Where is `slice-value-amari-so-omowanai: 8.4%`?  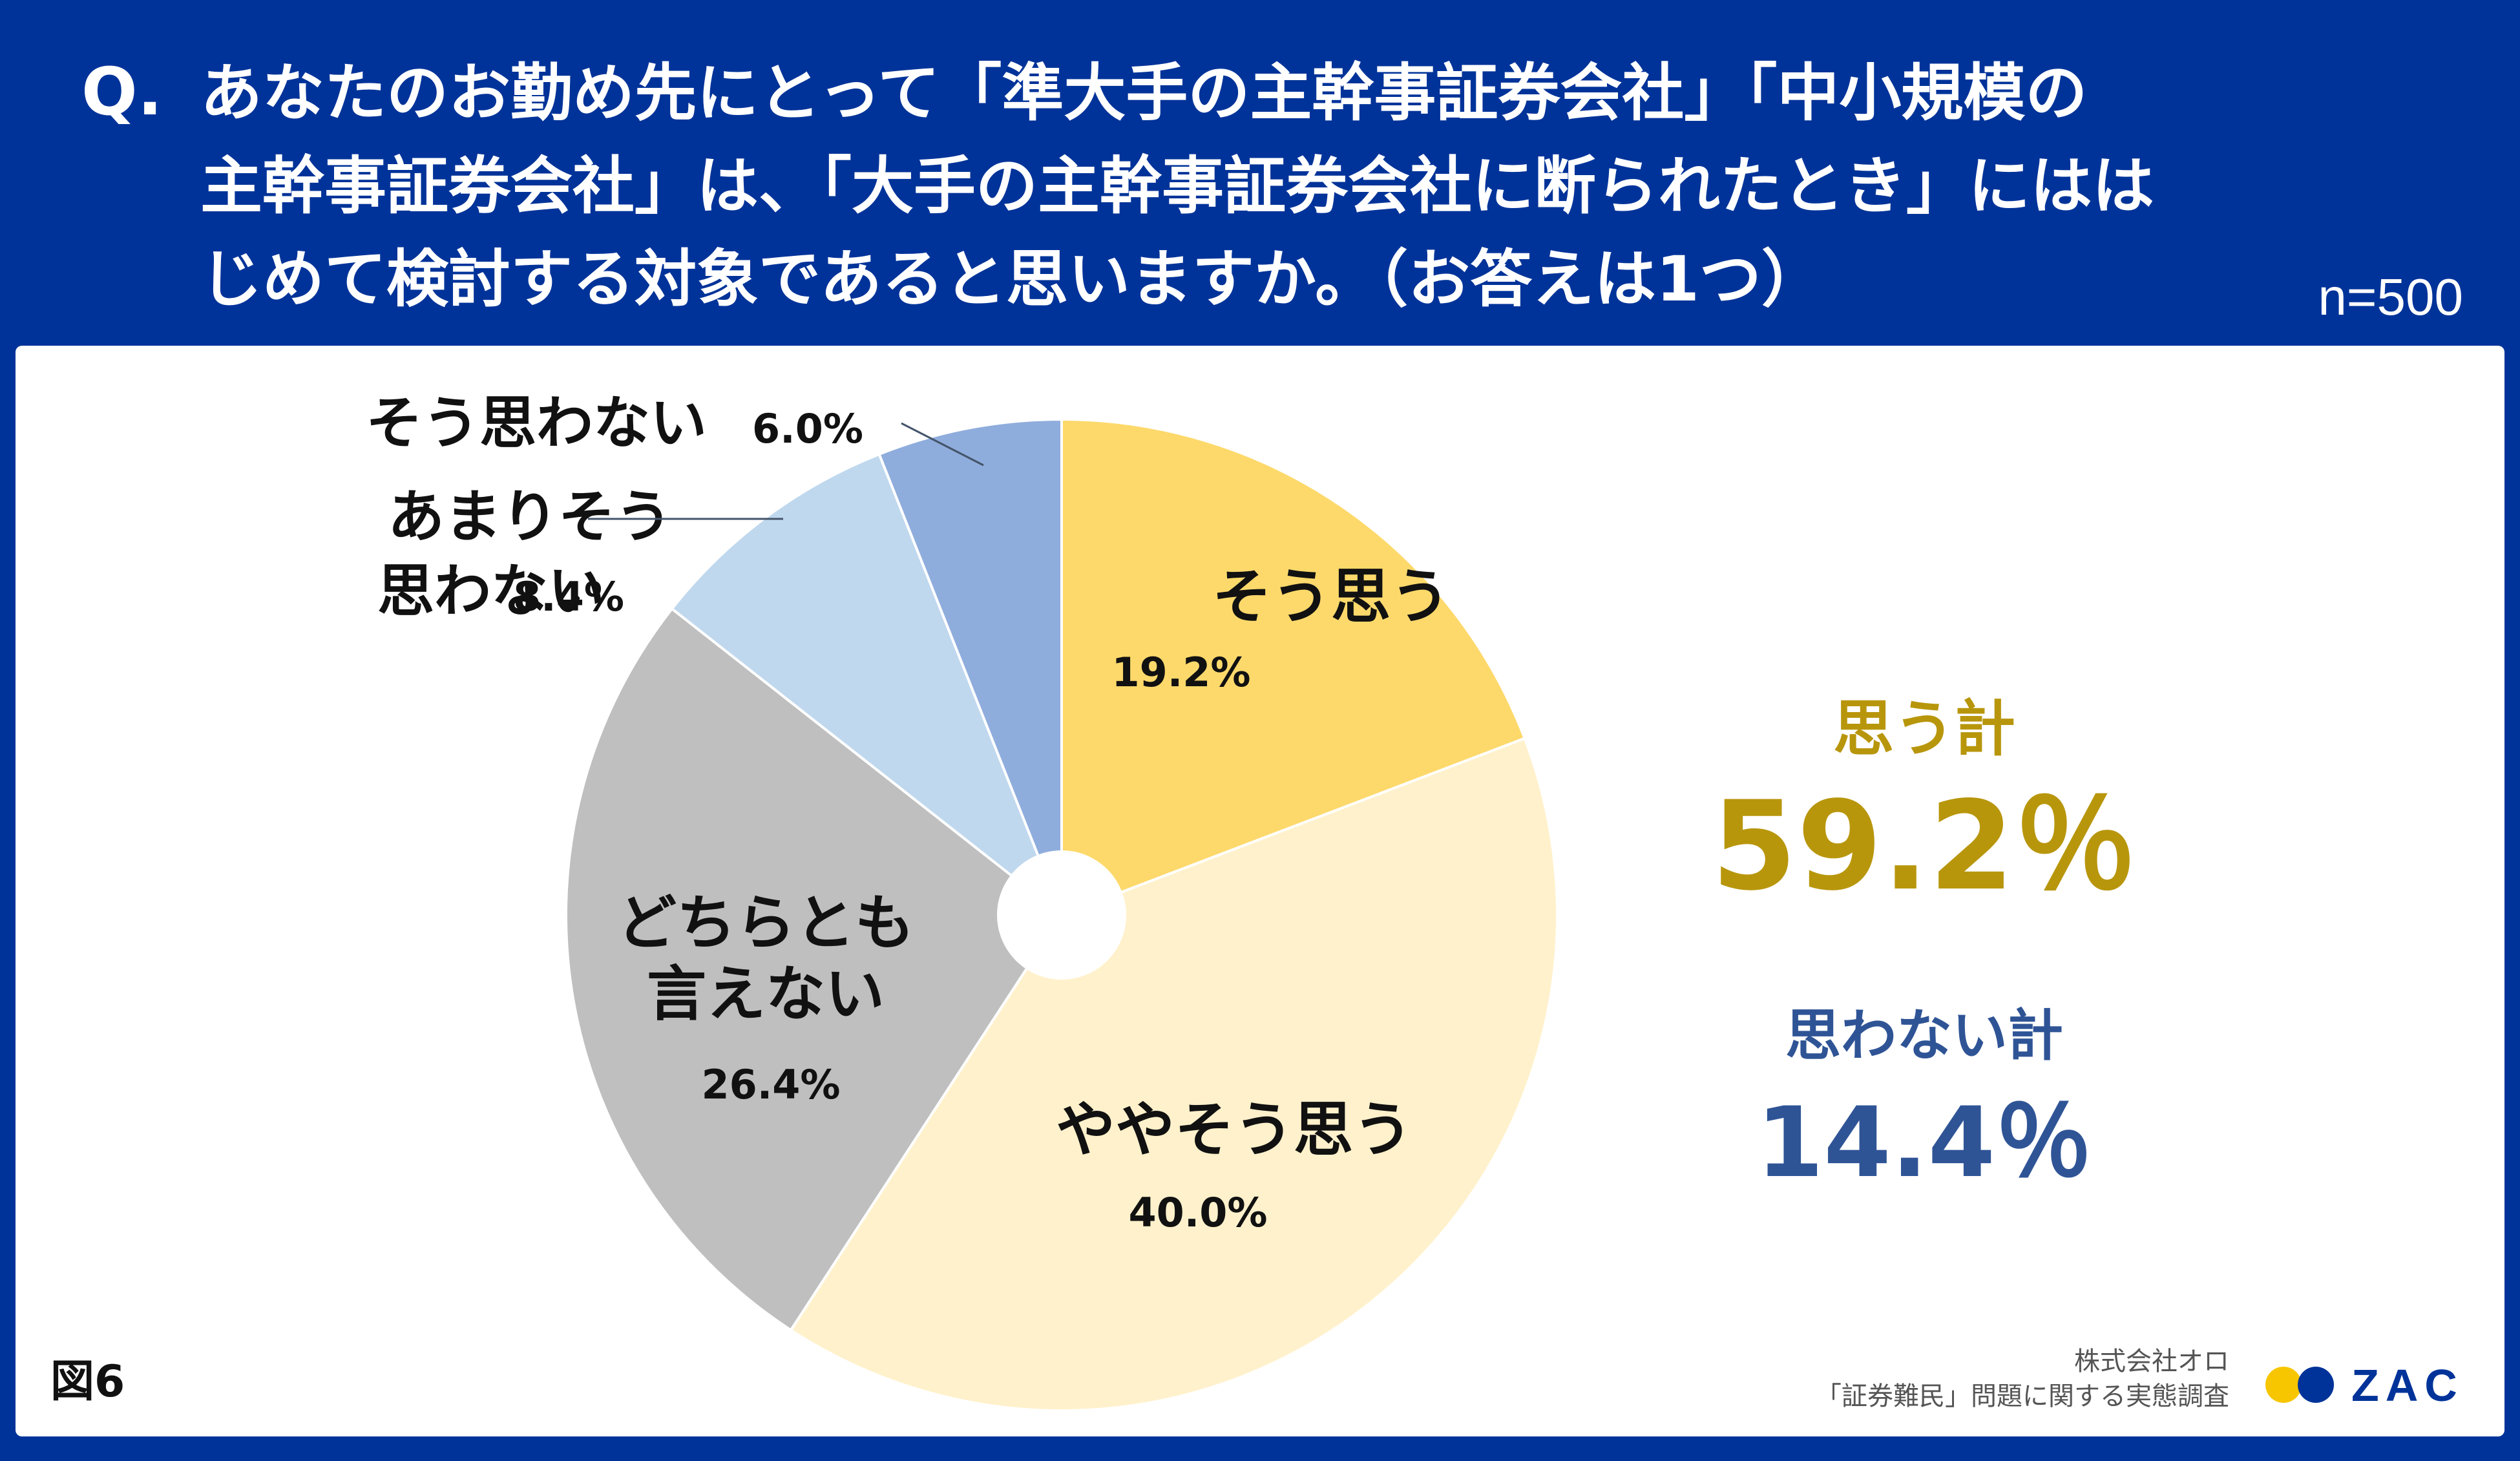 slice-value-amari-so-omowanai: 8.4% is located at coordinates (568, 596).